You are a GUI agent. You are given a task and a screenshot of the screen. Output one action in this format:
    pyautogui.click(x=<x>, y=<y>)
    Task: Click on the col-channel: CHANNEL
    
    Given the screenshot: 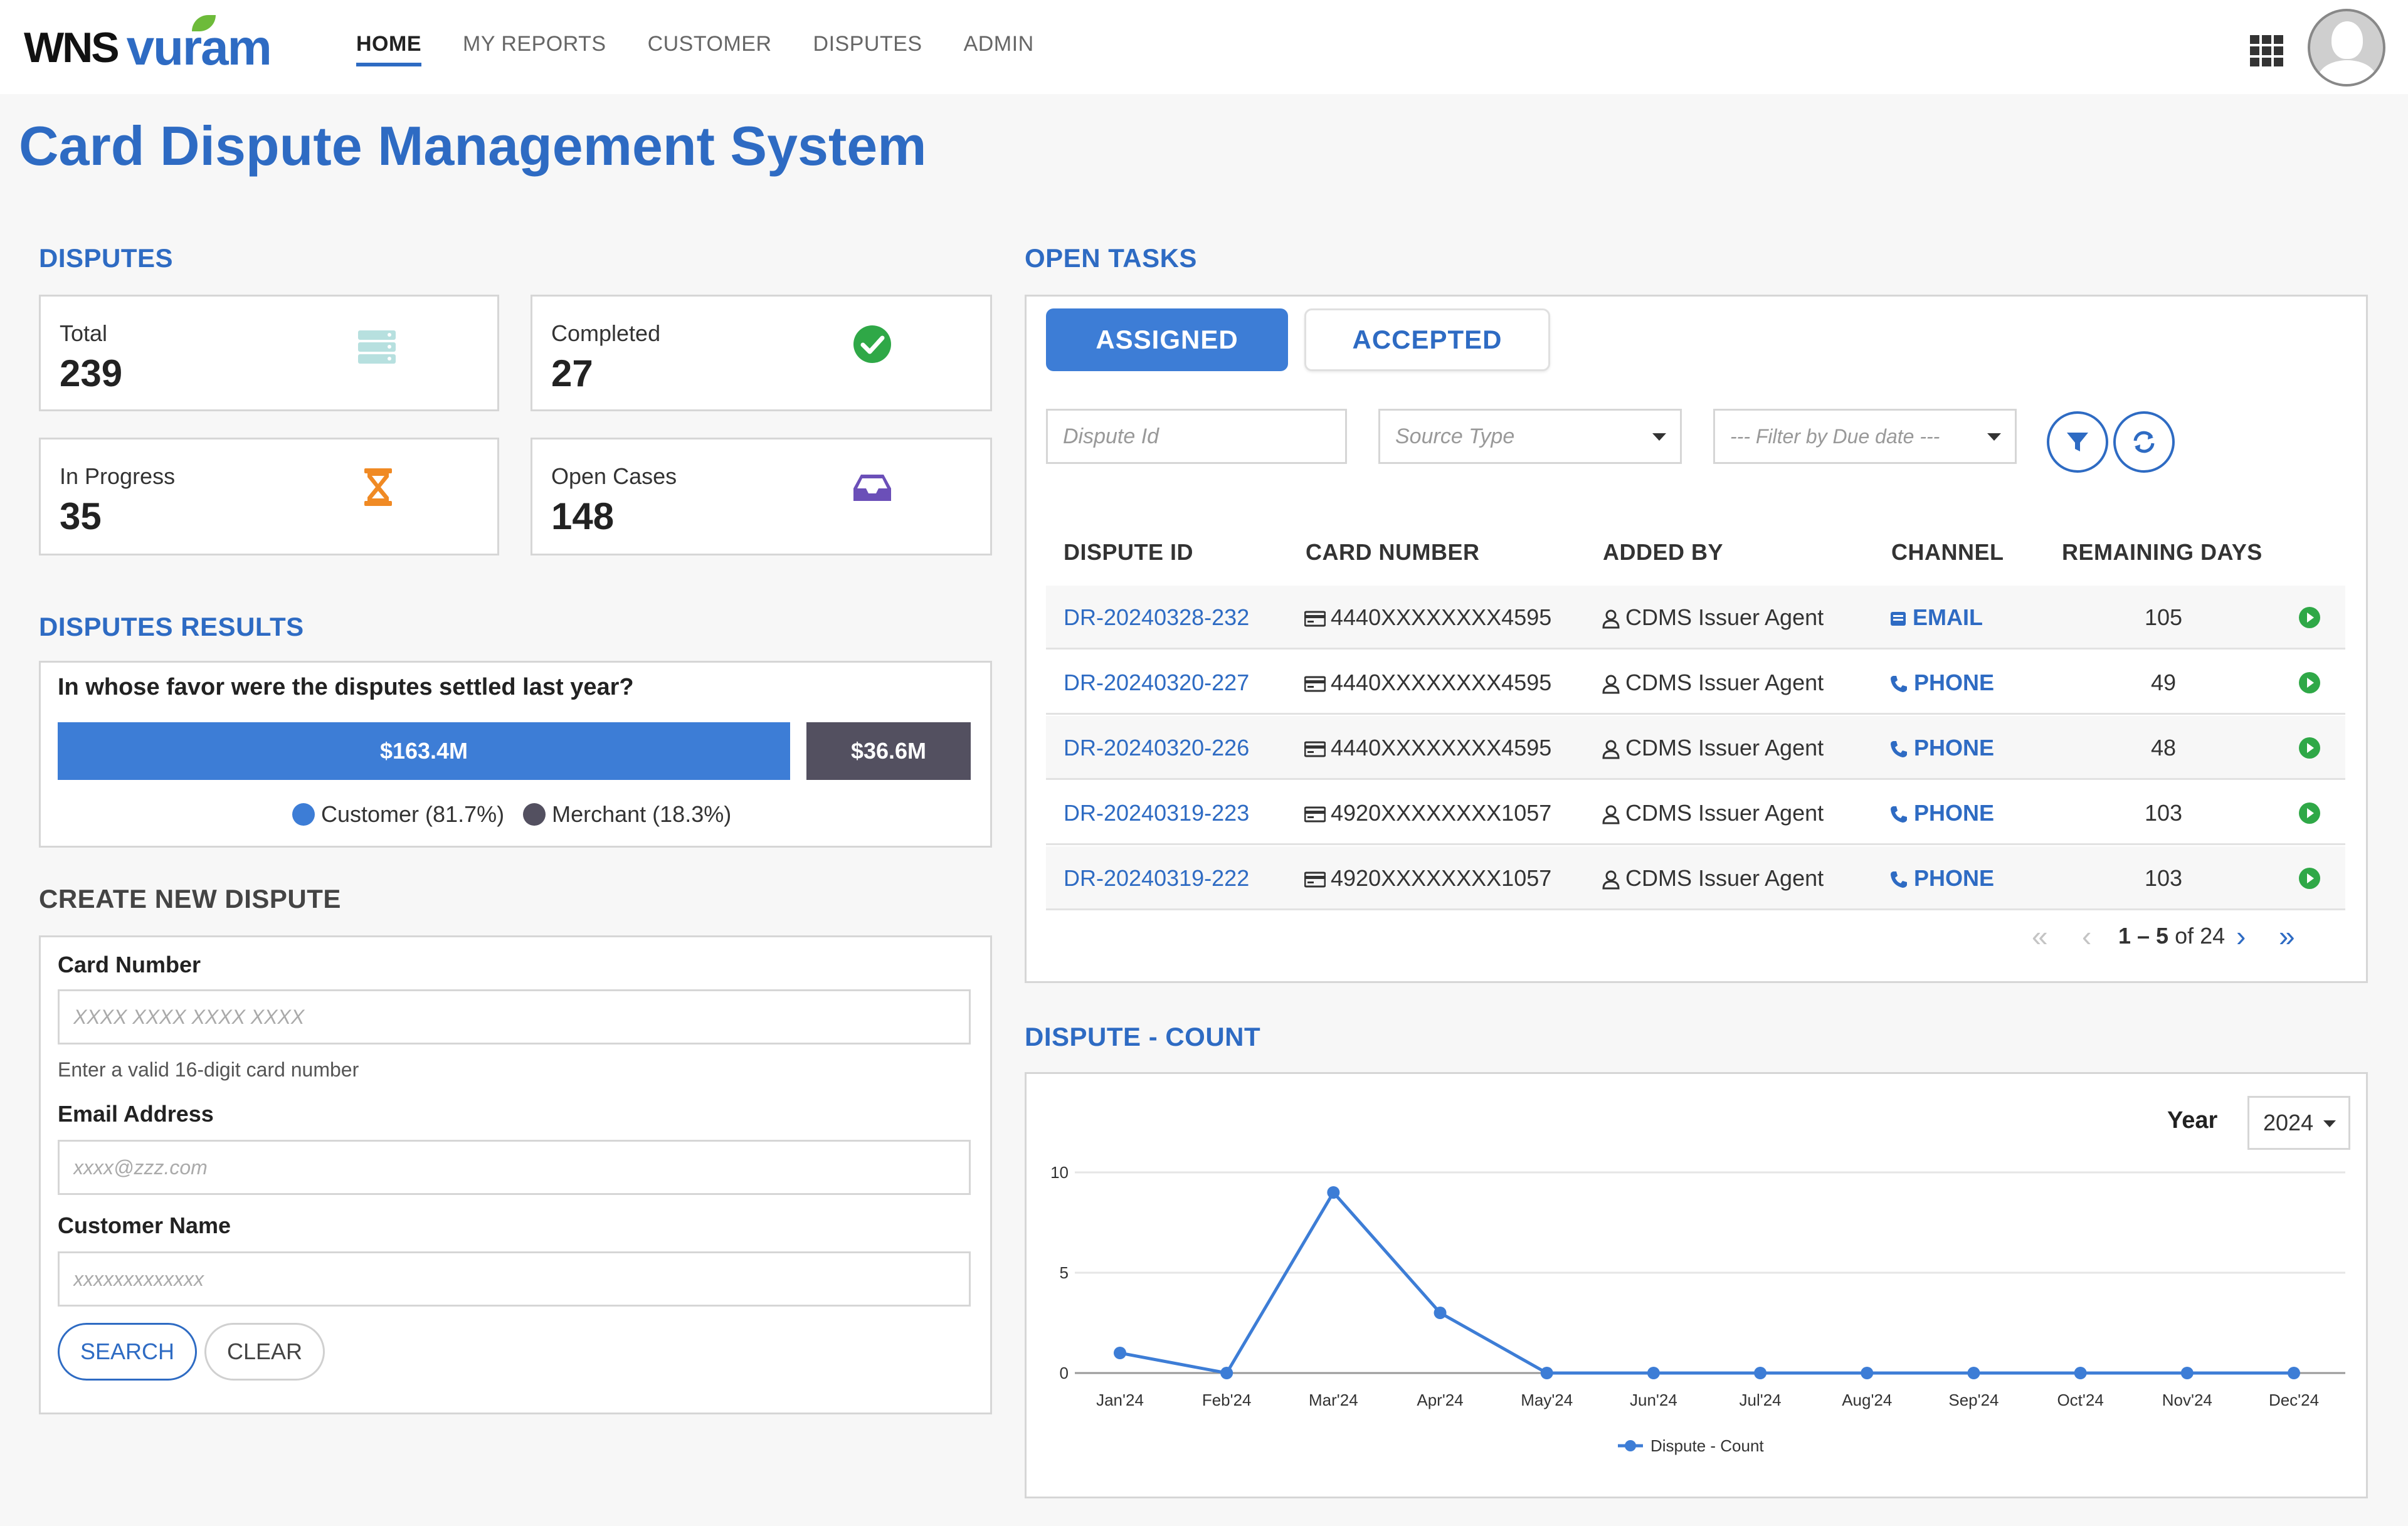 What is the action you would take?
    pyautogui.click(x=1947, y=552)
    